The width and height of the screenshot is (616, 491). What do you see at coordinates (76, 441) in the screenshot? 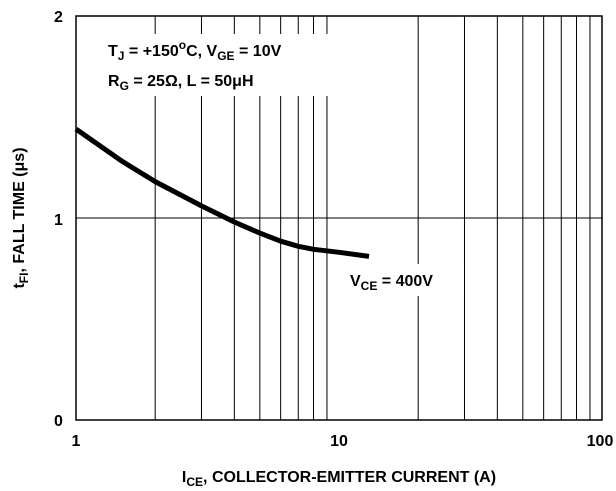
I see `x-tick-label: 1` at bounding box center [76, 441].